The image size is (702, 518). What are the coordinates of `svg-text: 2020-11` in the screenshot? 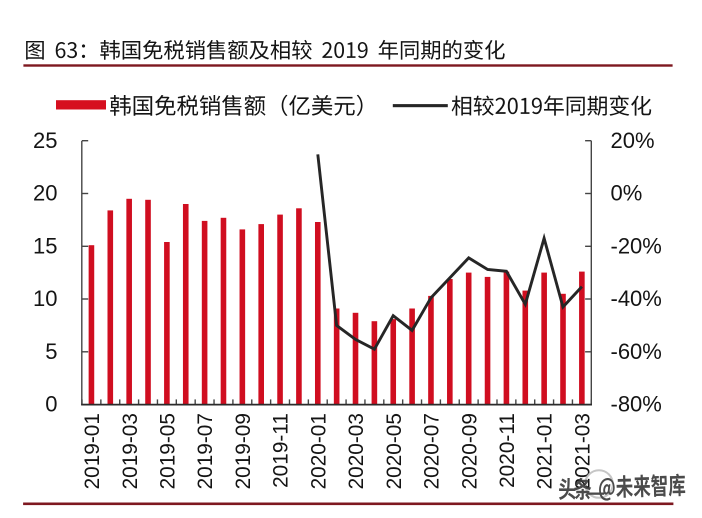 It's located at (507, 450).